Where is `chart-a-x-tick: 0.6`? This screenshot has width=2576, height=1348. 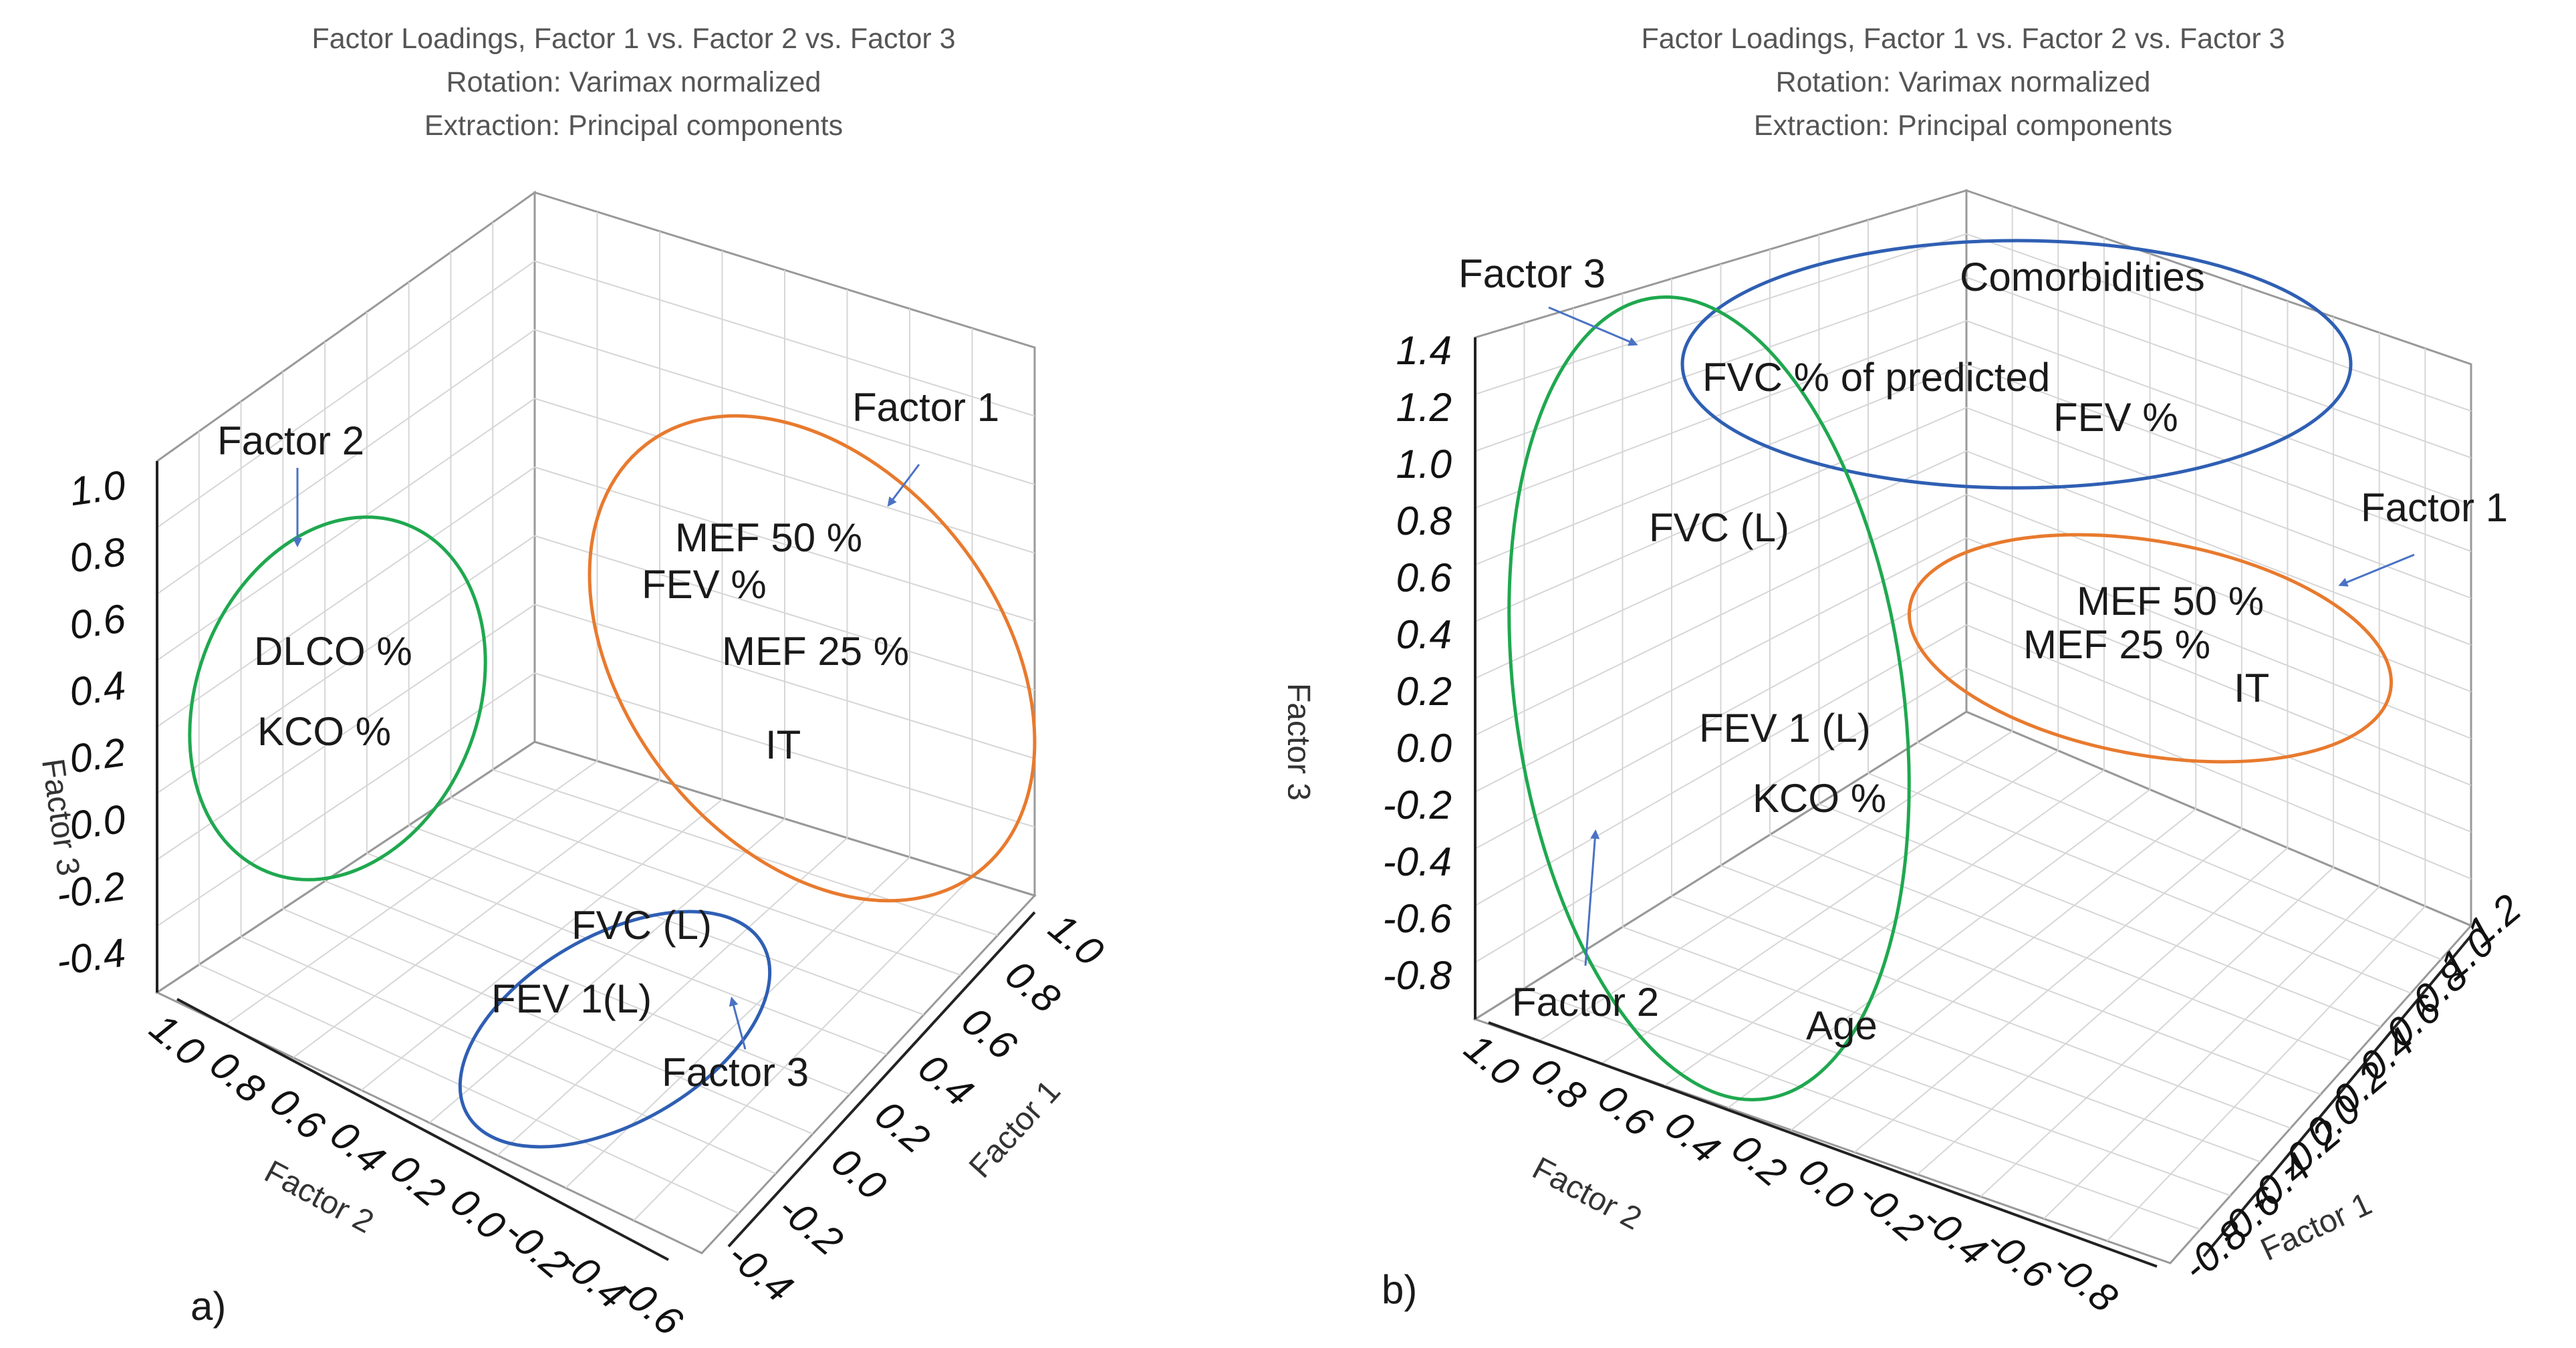 chart-a-x-tick: 0.6 is located at coordinates (990, 1033).